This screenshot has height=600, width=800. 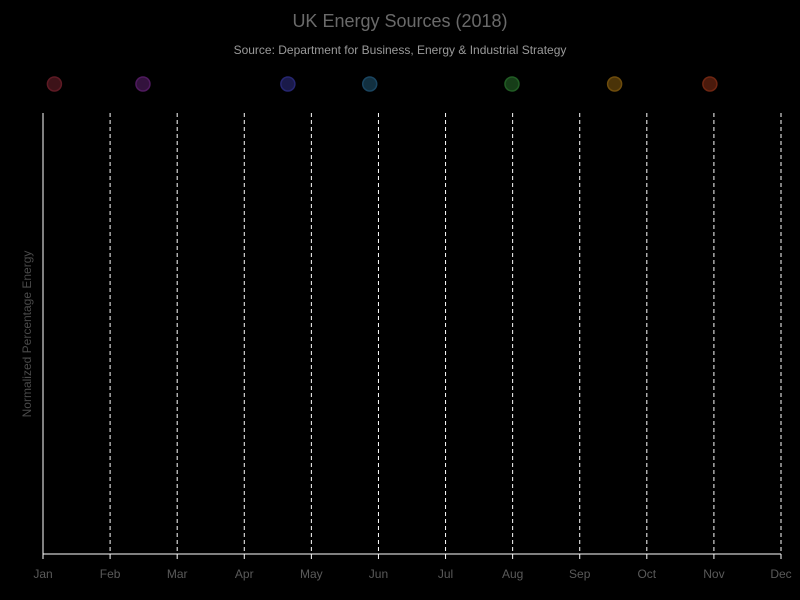 I want to click on x-axis-ticks: Jan Feb Mar Apr May Jun Jul Aug Sep Oct Nov Dec, so click(x=412, y=567).